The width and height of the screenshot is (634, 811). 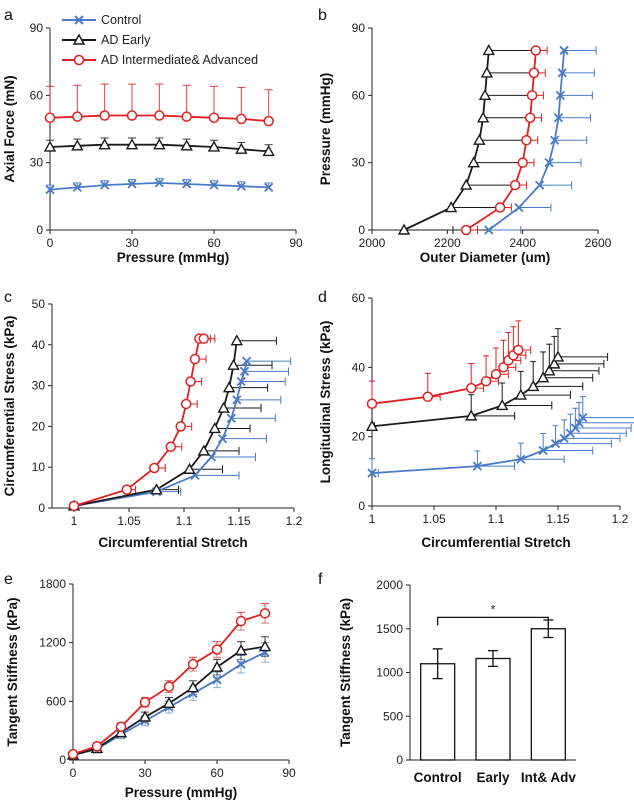 What do you see at coordinates (79, 20) in the screenshot?
I see `cross-marker-icon` at bounding box center [79, 20].